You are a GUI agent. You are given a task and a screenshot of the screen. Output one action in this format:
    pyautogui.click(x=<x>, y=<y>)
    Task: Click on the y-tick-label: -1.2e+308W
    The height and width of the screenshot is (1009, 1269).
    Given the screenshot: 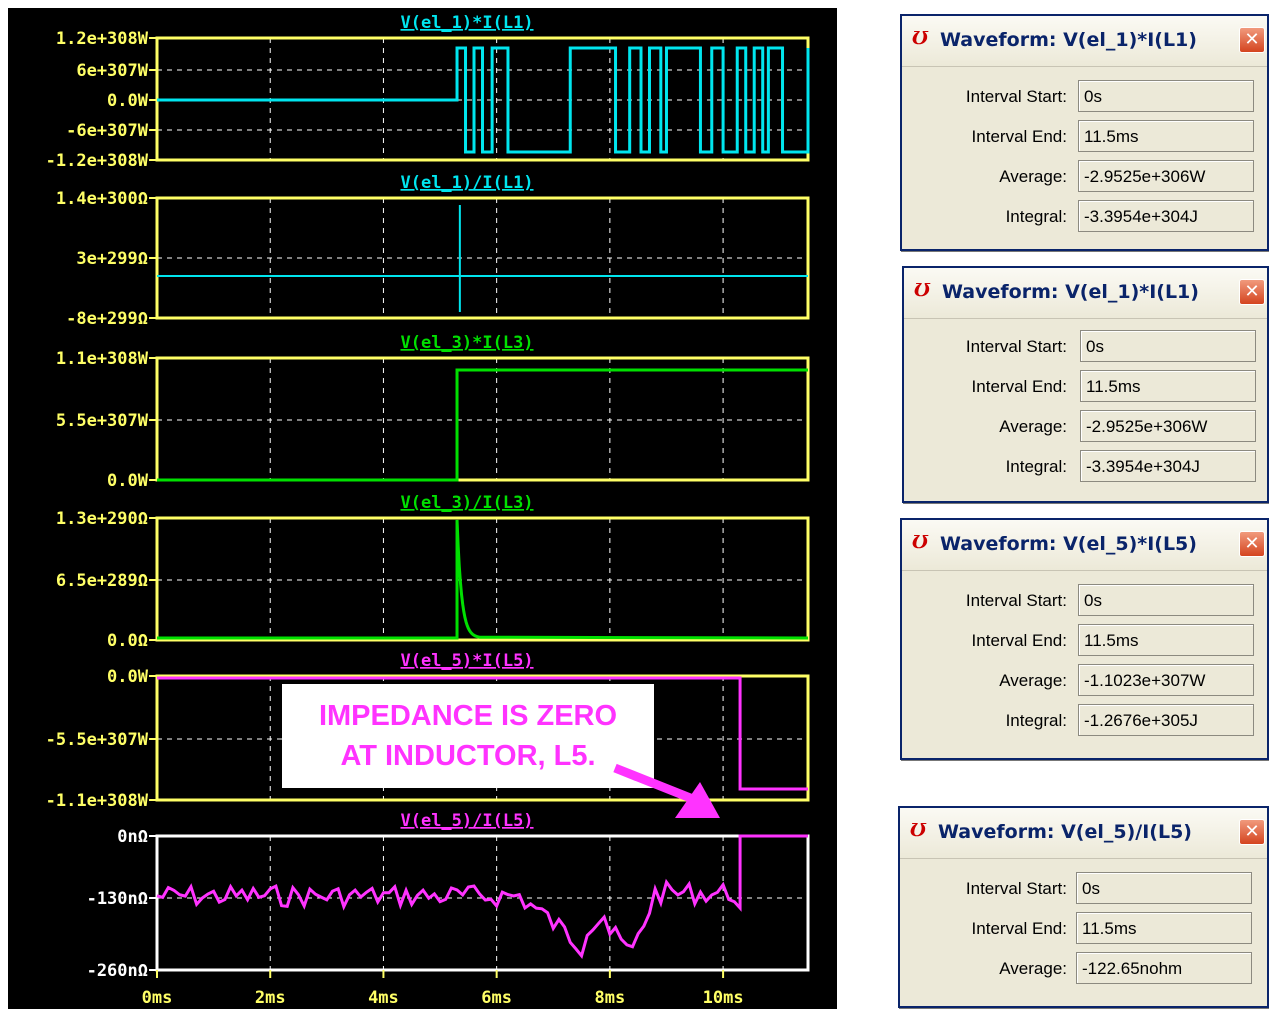 What is the action you would take?
    pyautogui.click(x=97, y=161)
    